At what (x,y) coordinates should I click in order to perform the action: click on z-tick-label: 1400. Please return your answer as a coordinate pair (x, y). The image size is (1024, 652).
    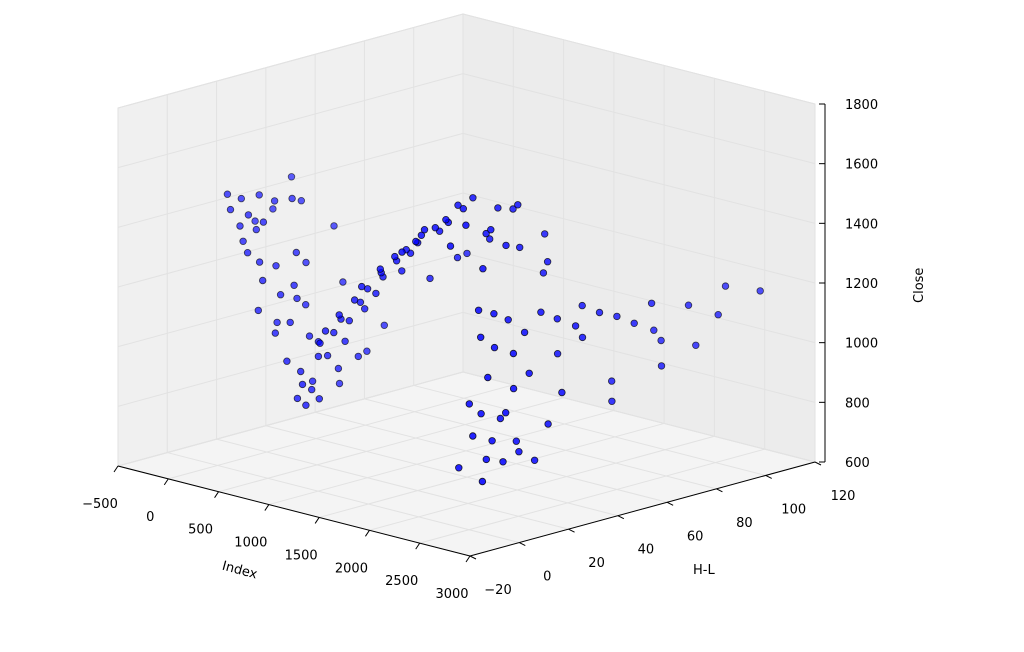
    Looking at the image, I should click on (861, 224).